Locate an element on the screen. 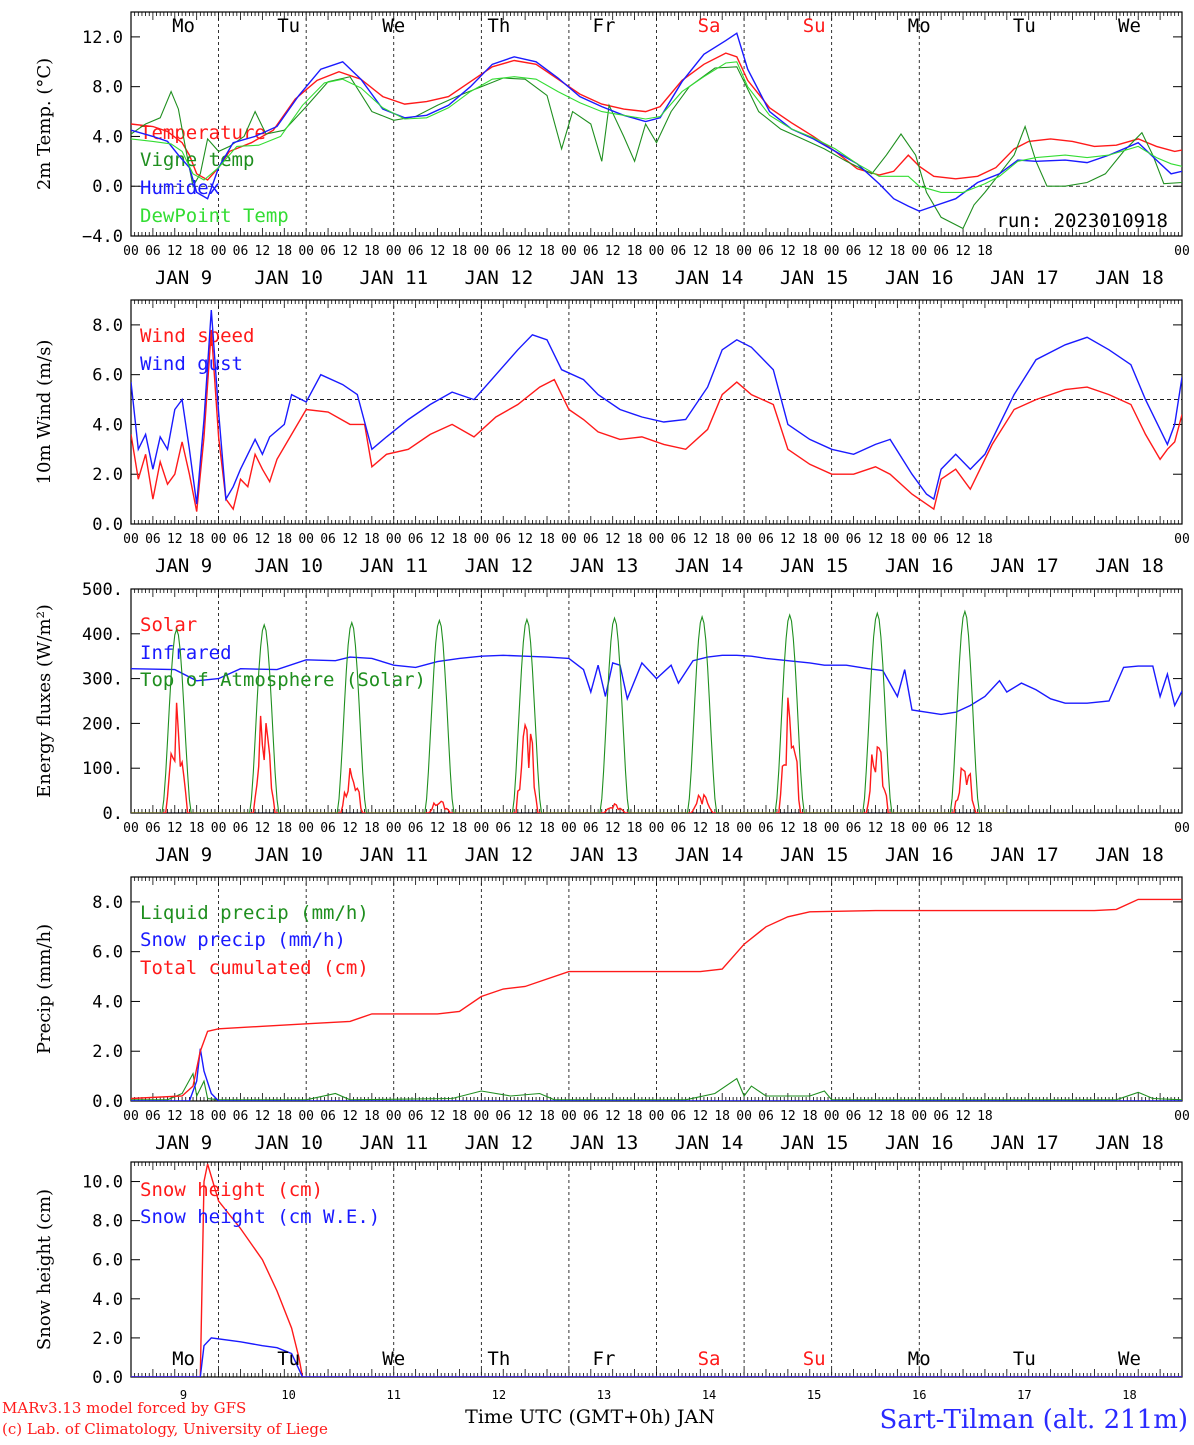  series-line-top-of-atmosphere-solar- is located at coordinates (569, 711).